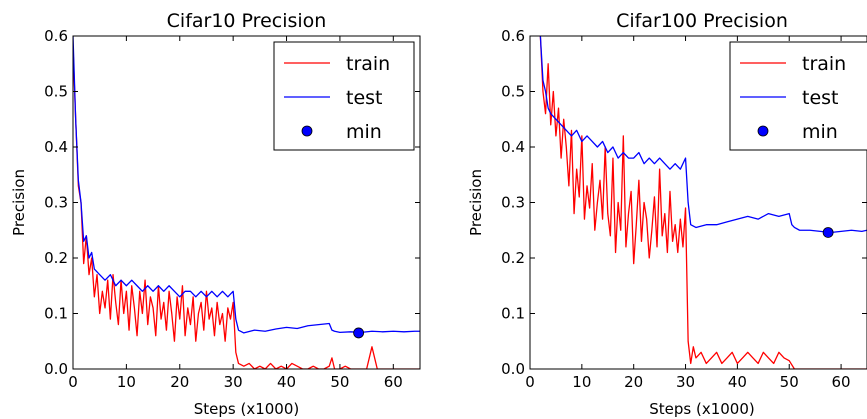 The image size is (867, 419). I want to click on chart-title: Cifar100 Precision, so click(702, 21).